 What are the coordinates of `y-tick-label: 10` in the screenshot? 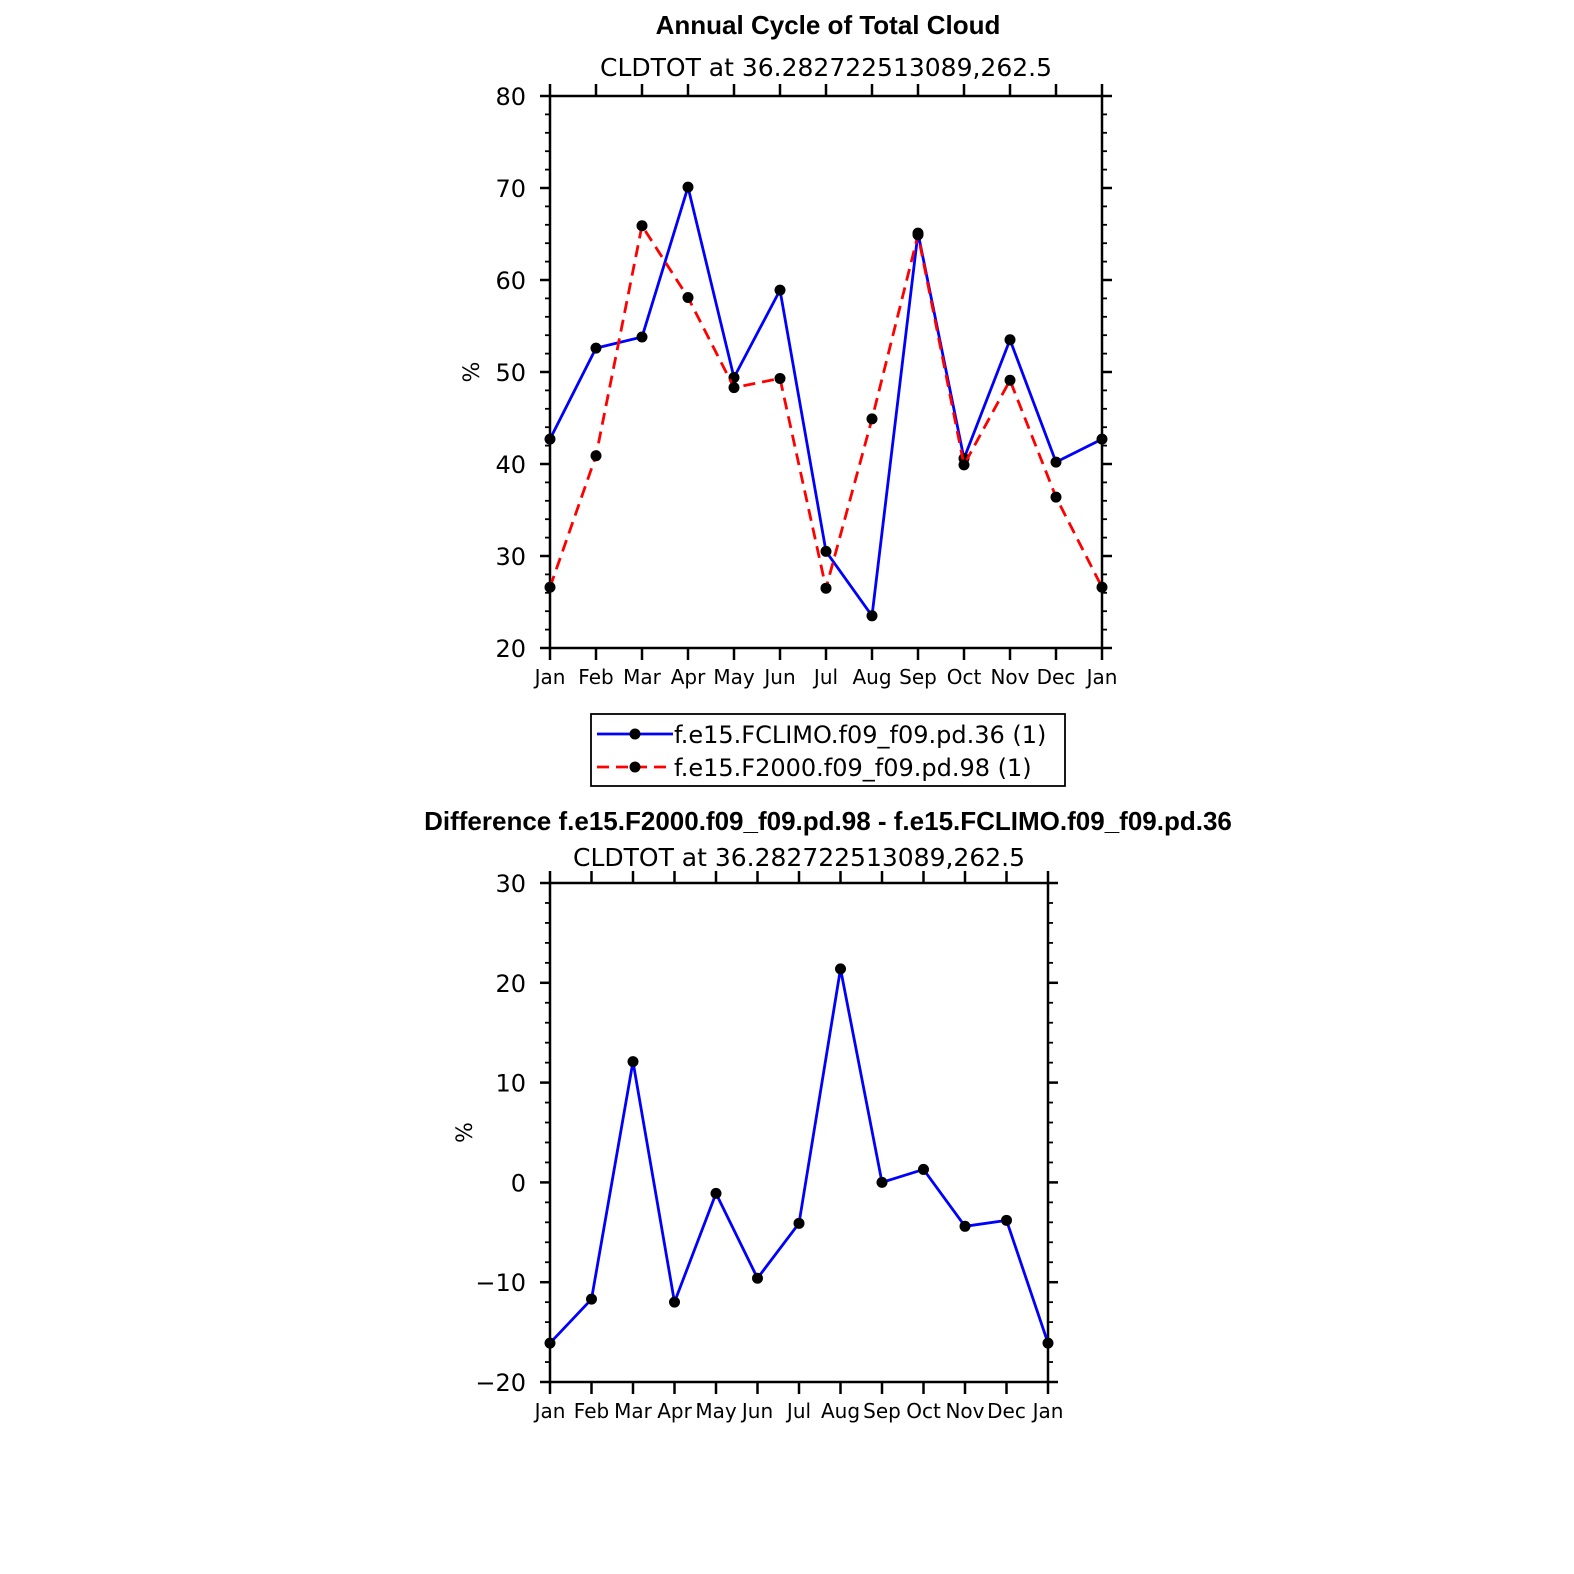 It's located at (510, 1084).